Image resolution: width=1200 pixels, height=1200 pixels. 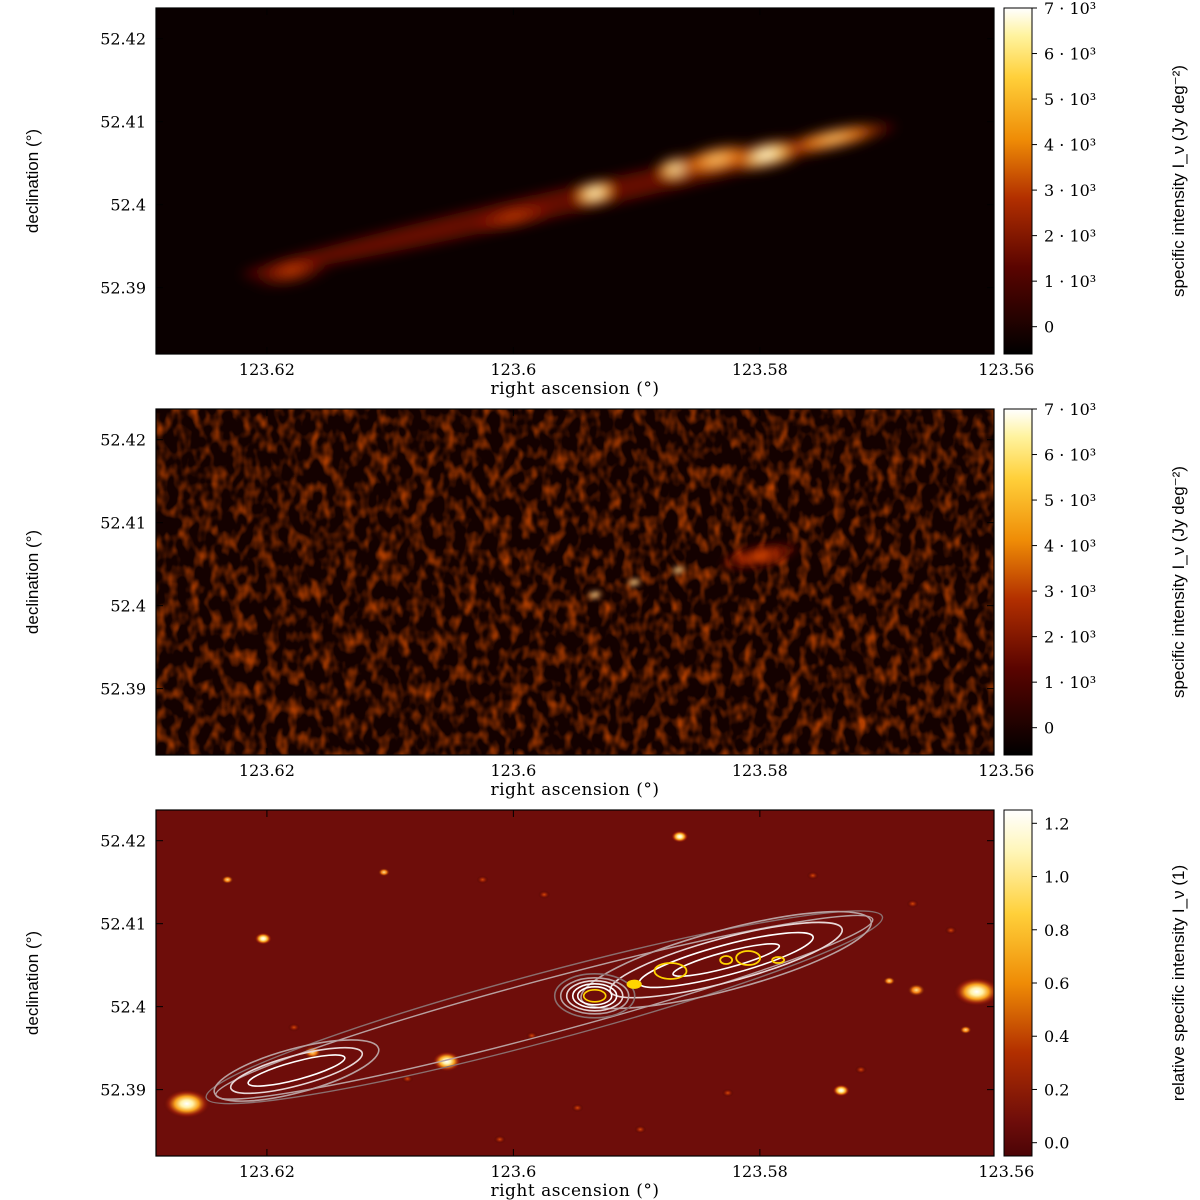 What do you see at coordinates (1056, 1143) in the screenshot?
I see `colorbar-tick-label: 0.0` at bounding box center [1056, 1143].